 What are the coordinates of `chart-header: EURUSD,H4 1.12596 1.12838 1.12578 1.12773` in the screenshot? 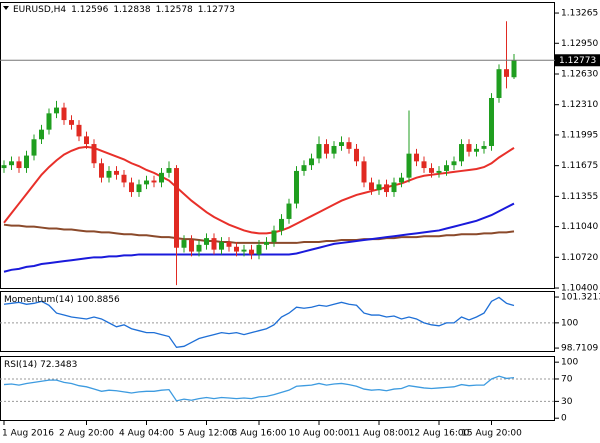 It's located at (124, 10).